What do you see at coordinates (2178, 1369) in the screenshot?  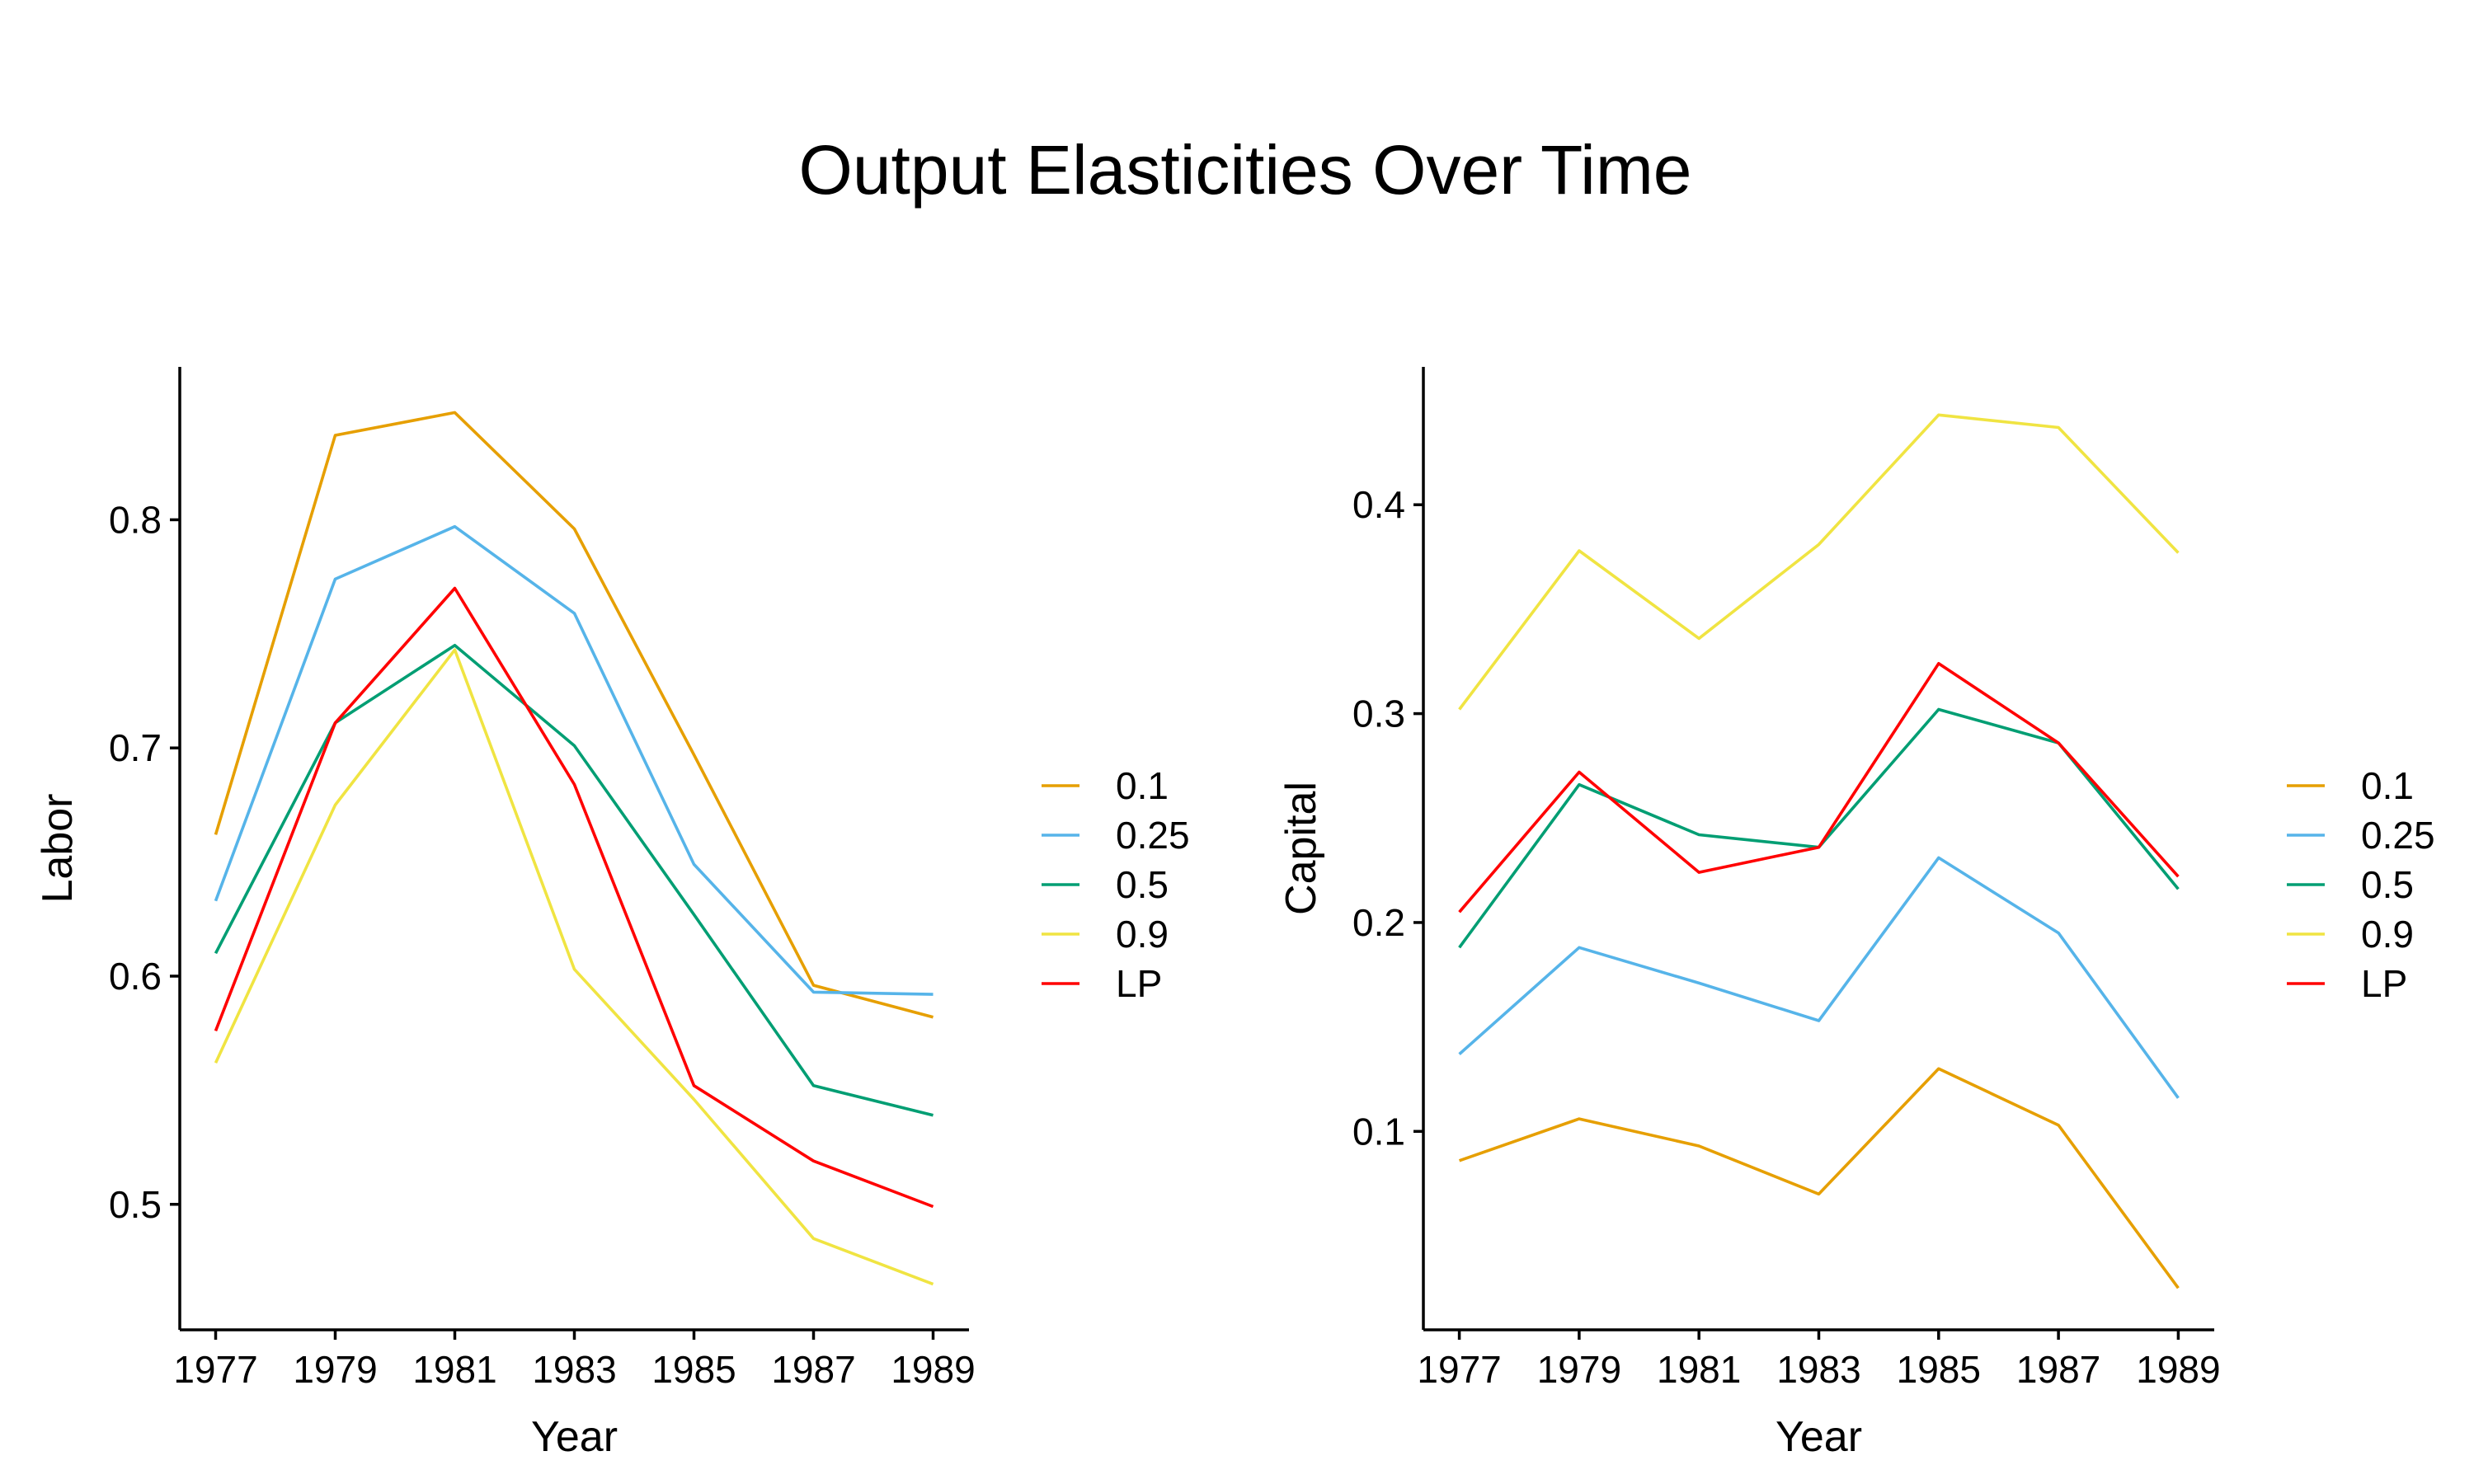 I see `capital-x-tick-label: 1989` at bounding box center [2178, 1369].